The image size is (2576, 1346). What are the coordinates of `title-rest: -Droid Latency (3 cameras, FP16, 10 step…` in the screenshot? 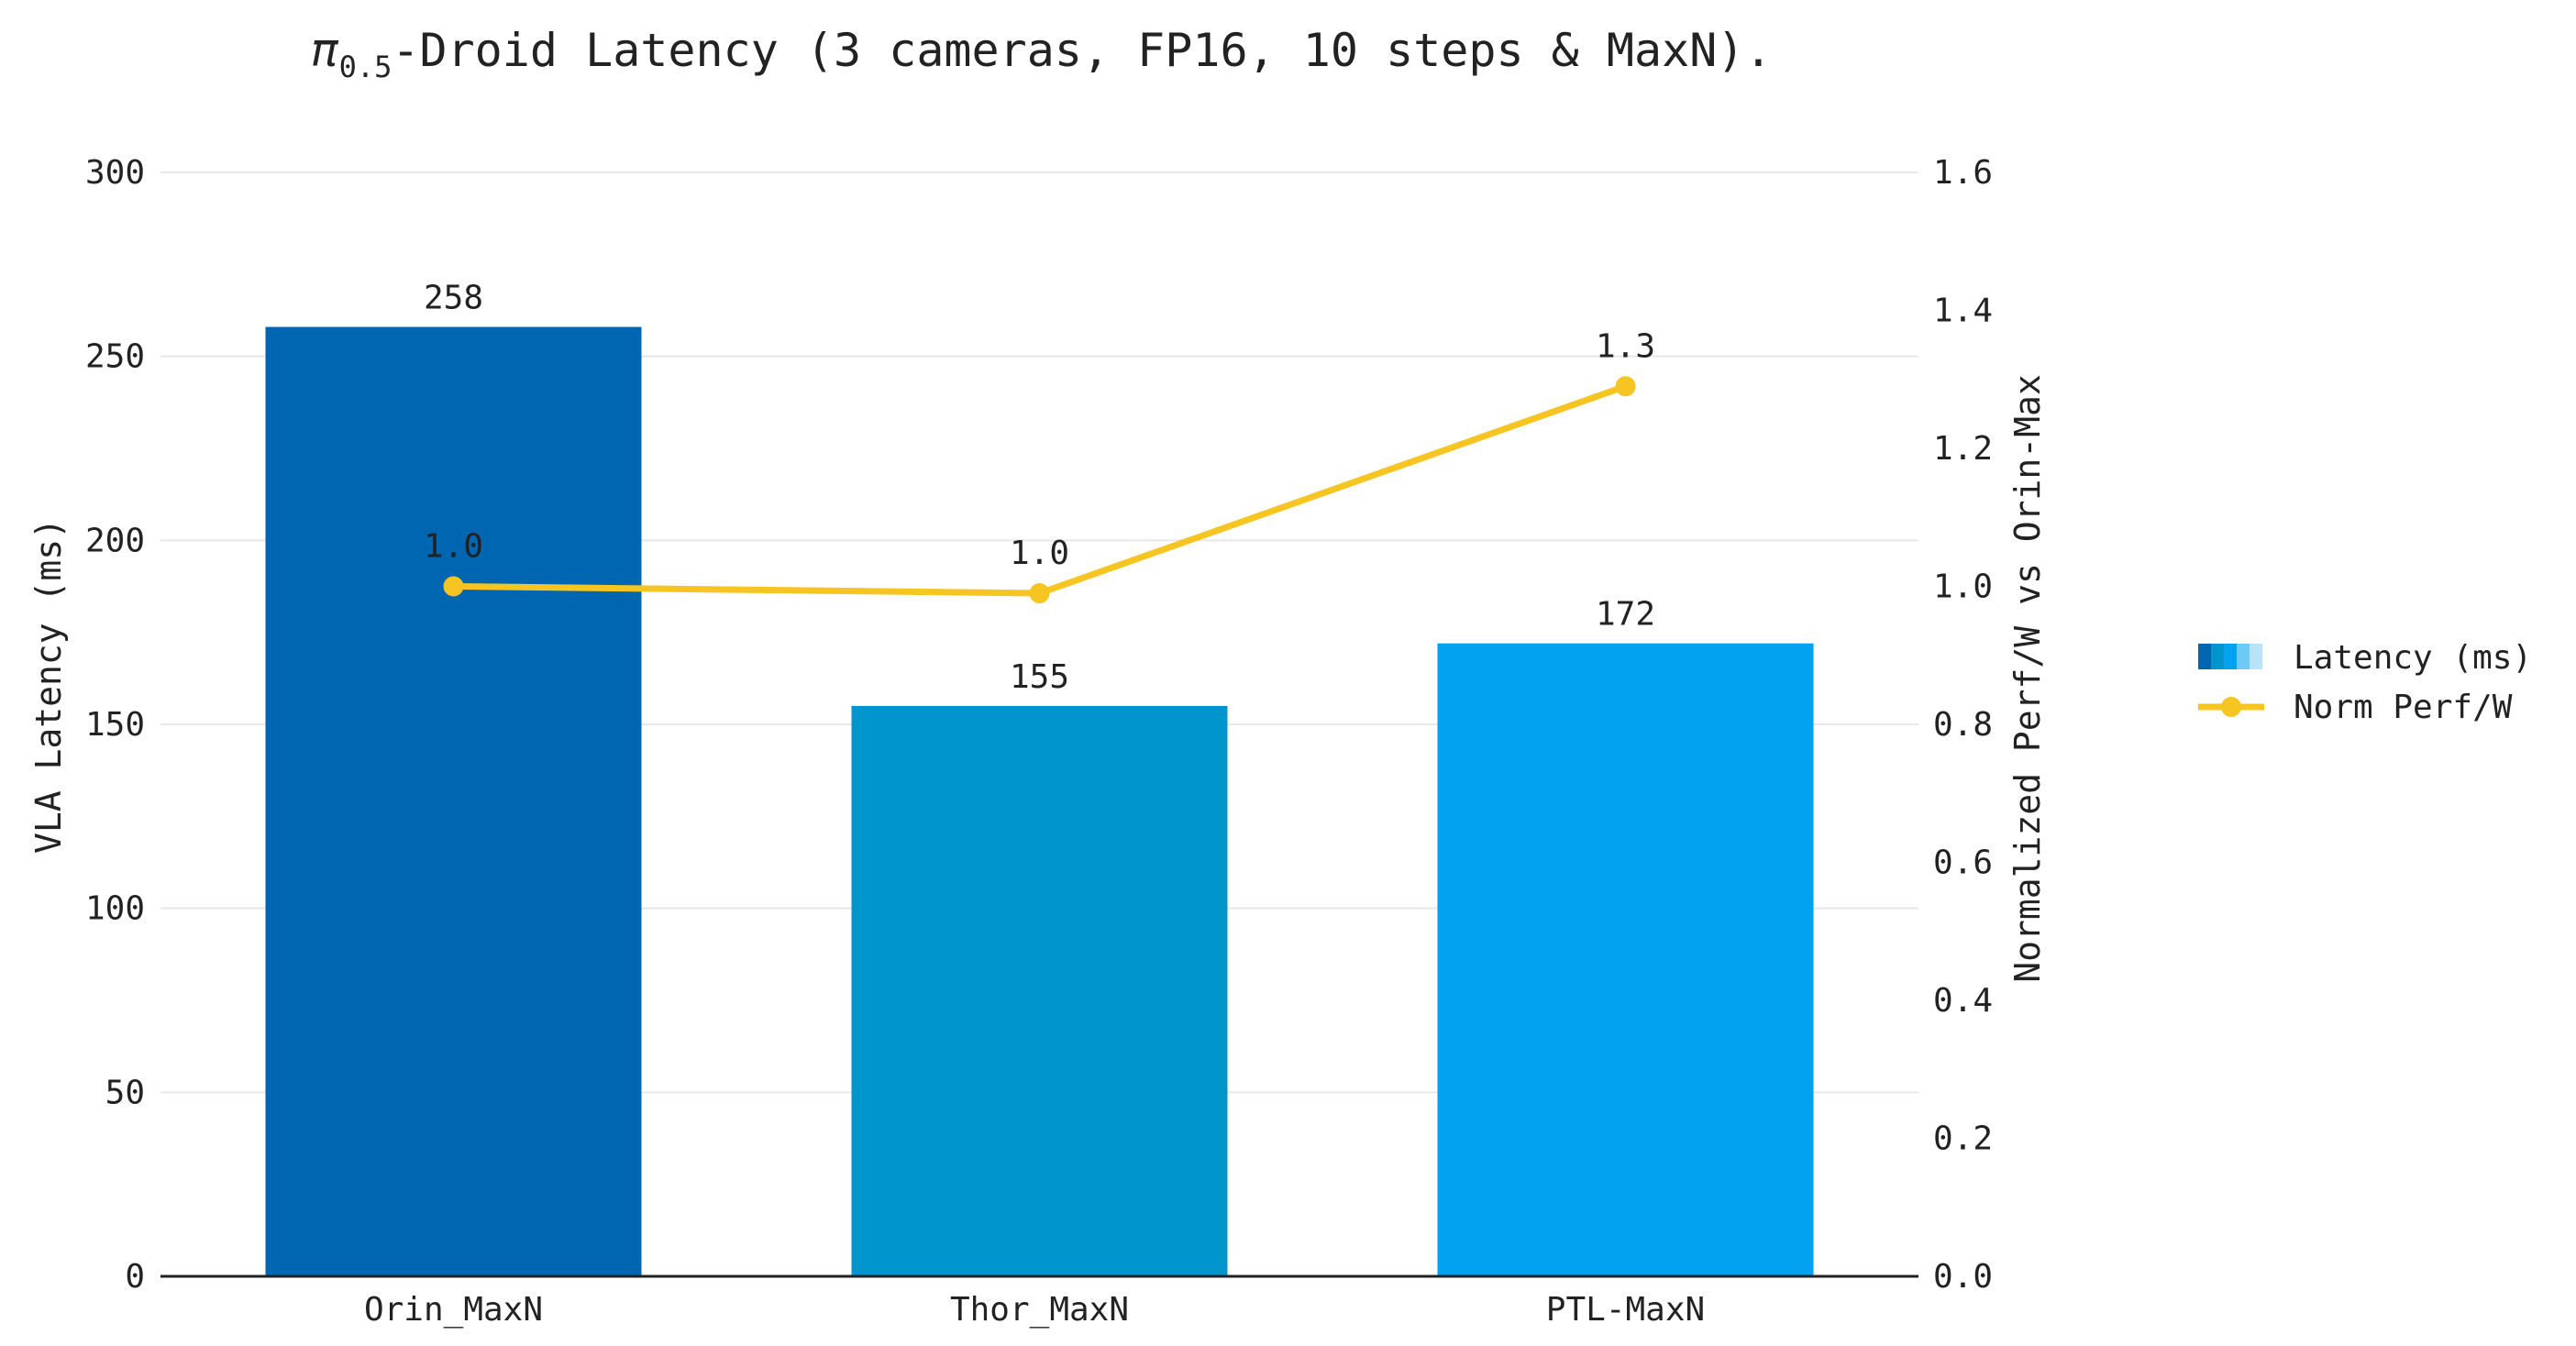 It's located at (1082, 50).